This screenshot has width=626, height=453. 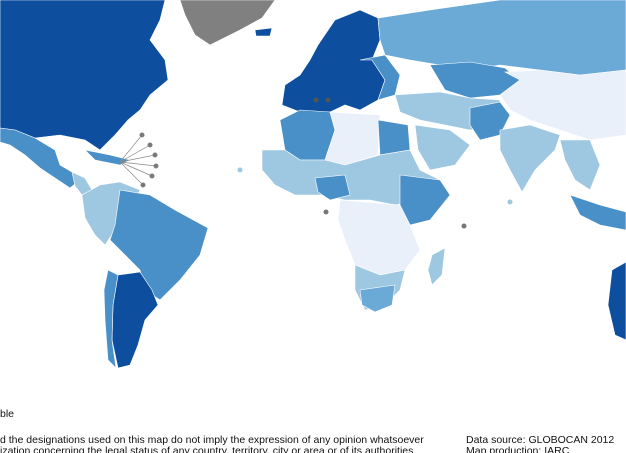 I want to click on horn-of-africa, so click(x=425, y=200).